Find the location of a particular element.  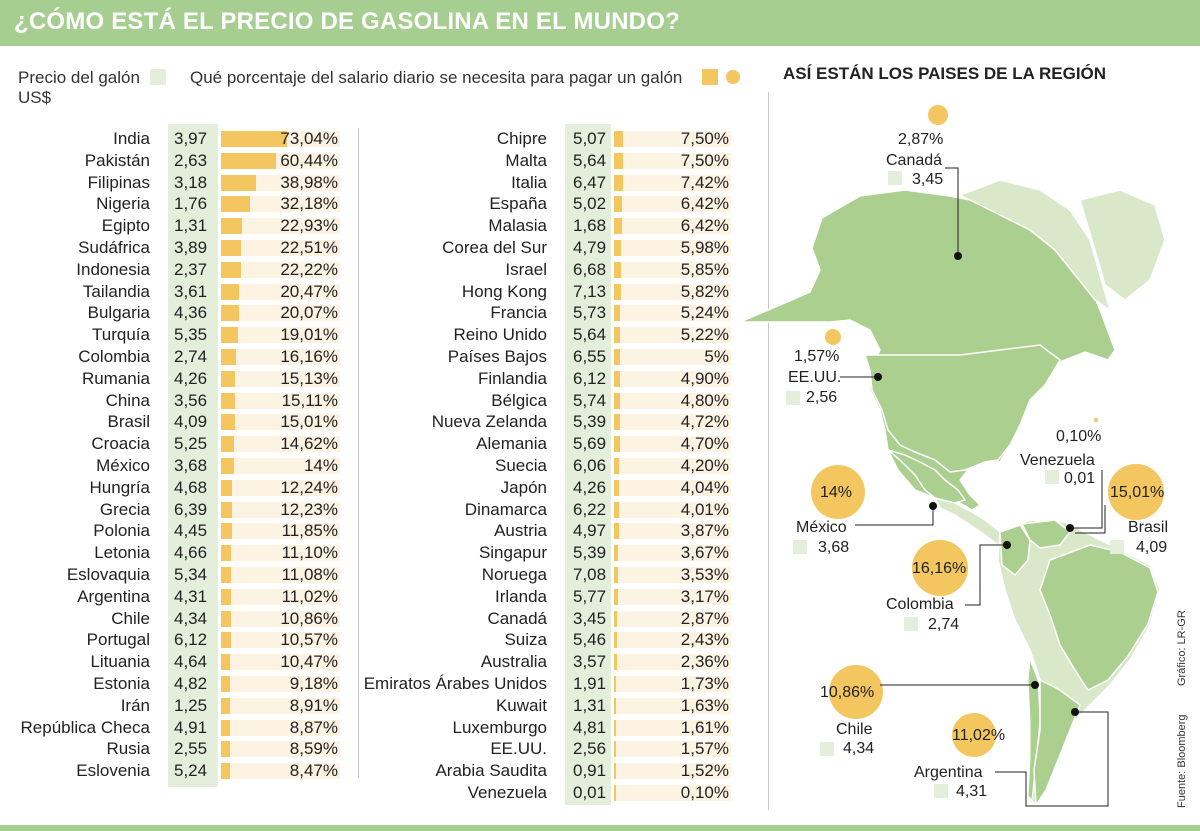

row-pct: 0,10% is located at coordinates (704, 792).